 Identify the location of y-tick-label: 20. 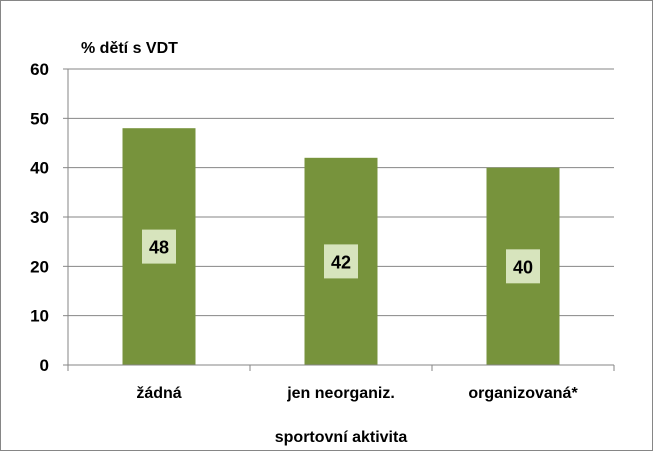
(39, 266).